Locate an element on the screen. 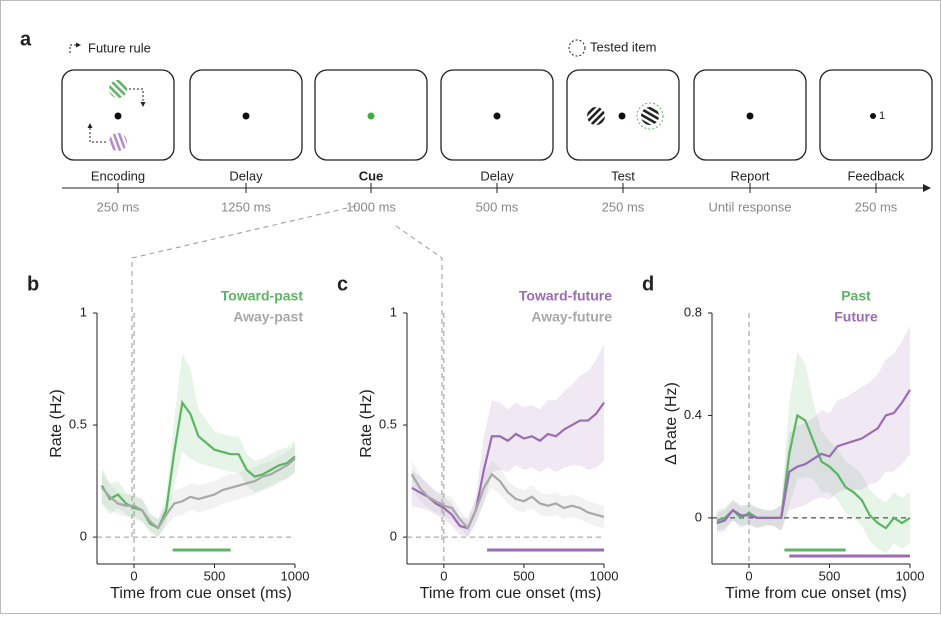 The image size is (941, 619). feedback-value: 1 is located at coordinates (882, 116).